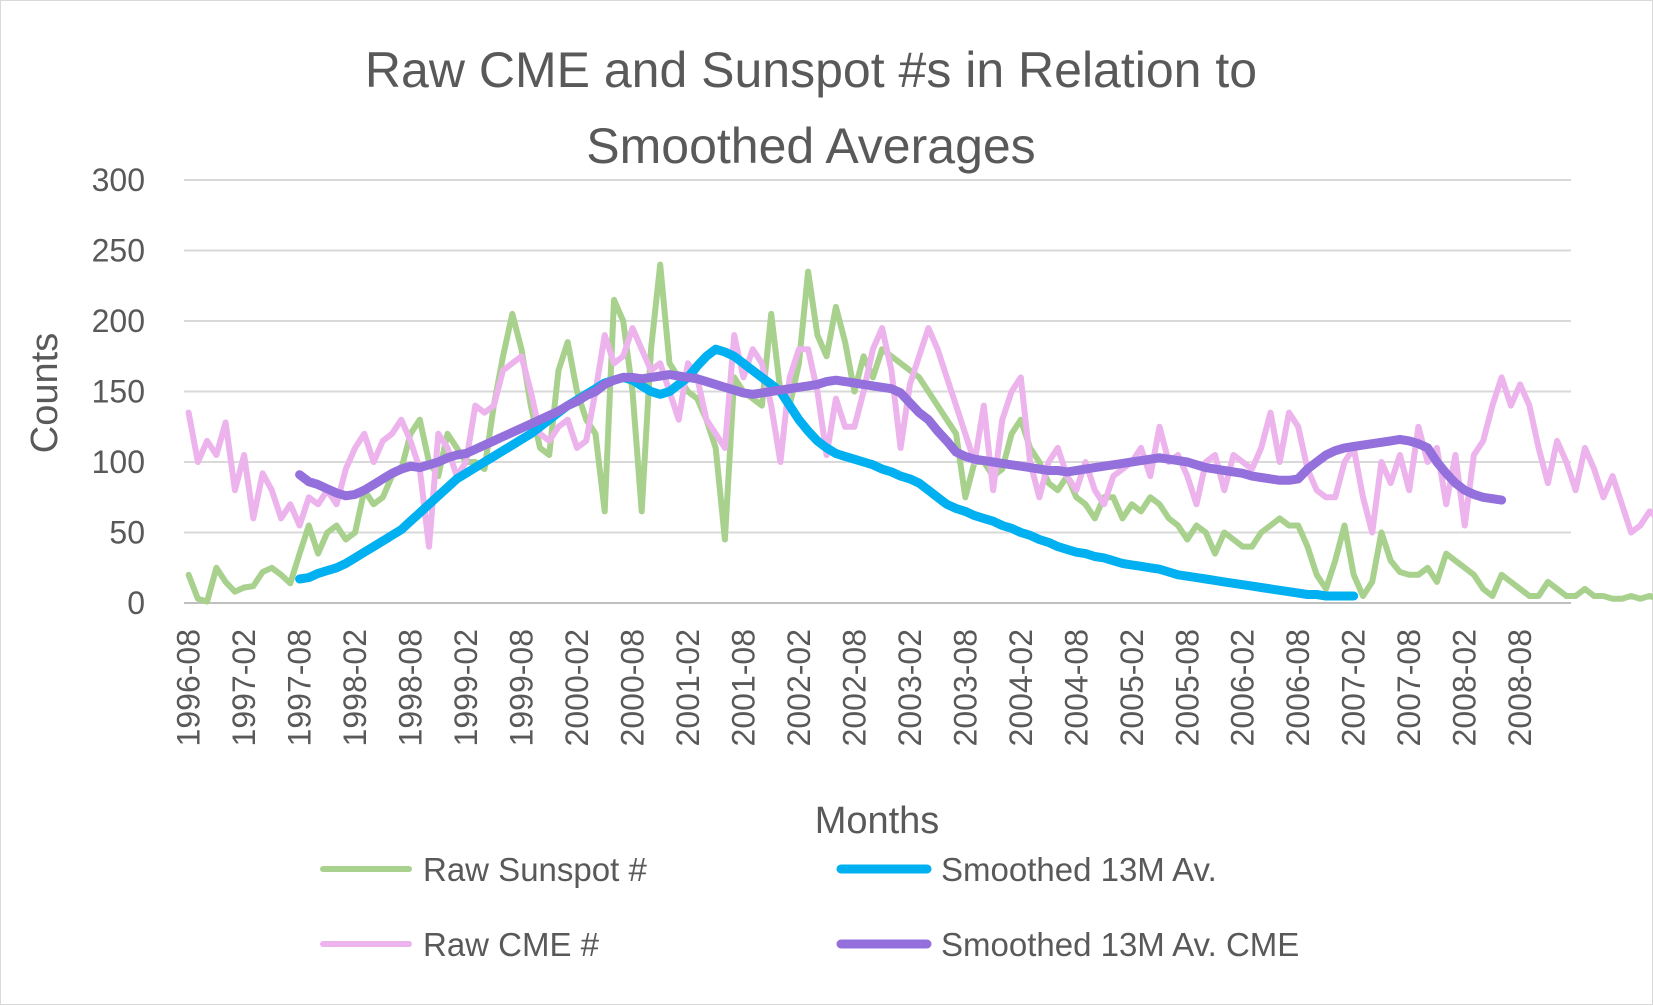 The height and width of the screenshot is (1006, 1653). Describe the element at coordinates (244, 687) in the screenshot. I see `x-tick-label: 1997-02` at that location.